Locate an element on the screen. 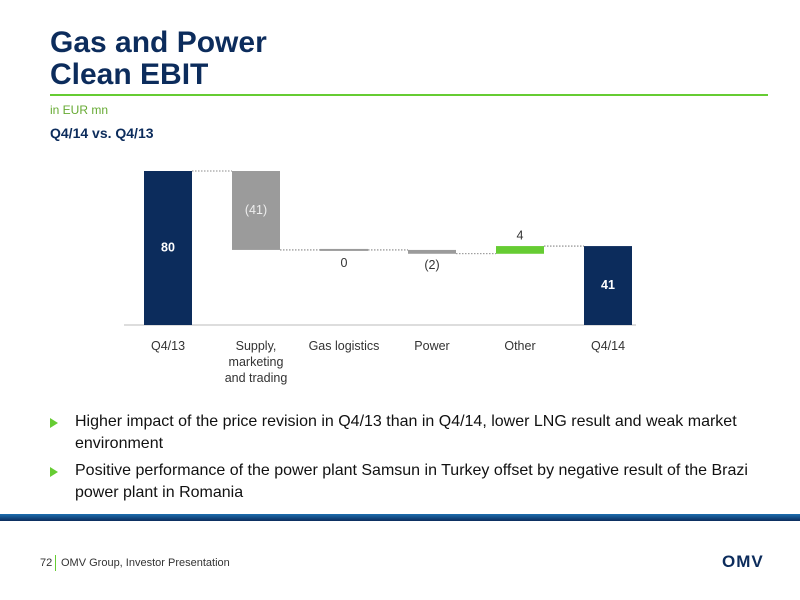  footer-text: OMV Group, Investor Presentation is located at coordinates (145, 563).